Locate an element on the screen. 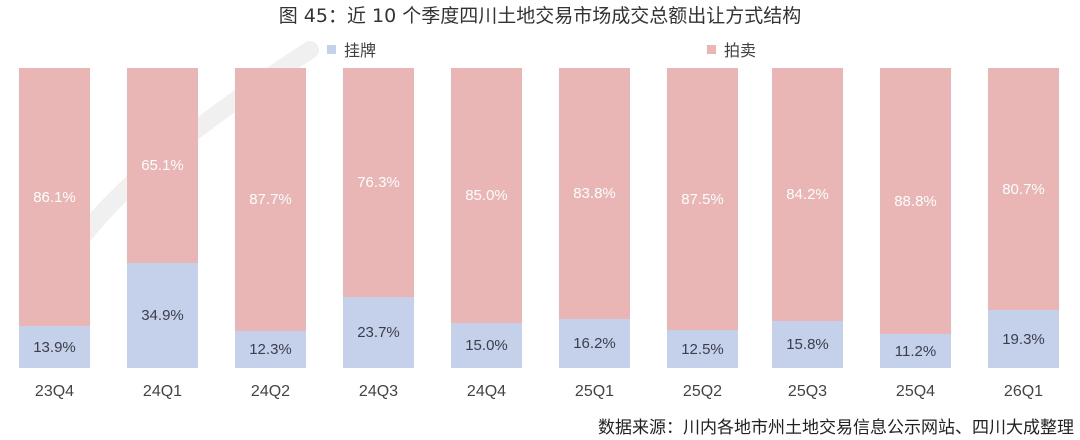  data-label-listing: 12.3% is located at coordinates (270, 349).